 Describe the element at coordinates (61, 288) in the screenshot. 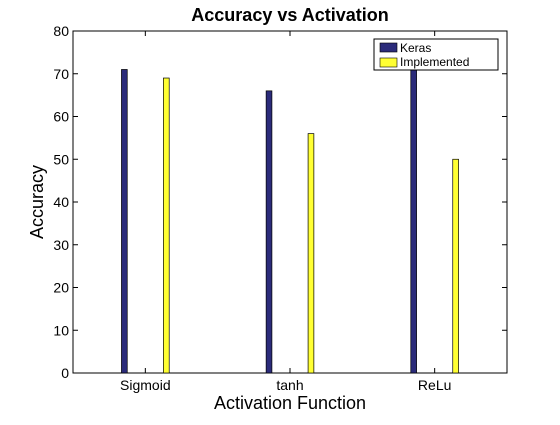

I see `y-tick-label: 20` at that location.